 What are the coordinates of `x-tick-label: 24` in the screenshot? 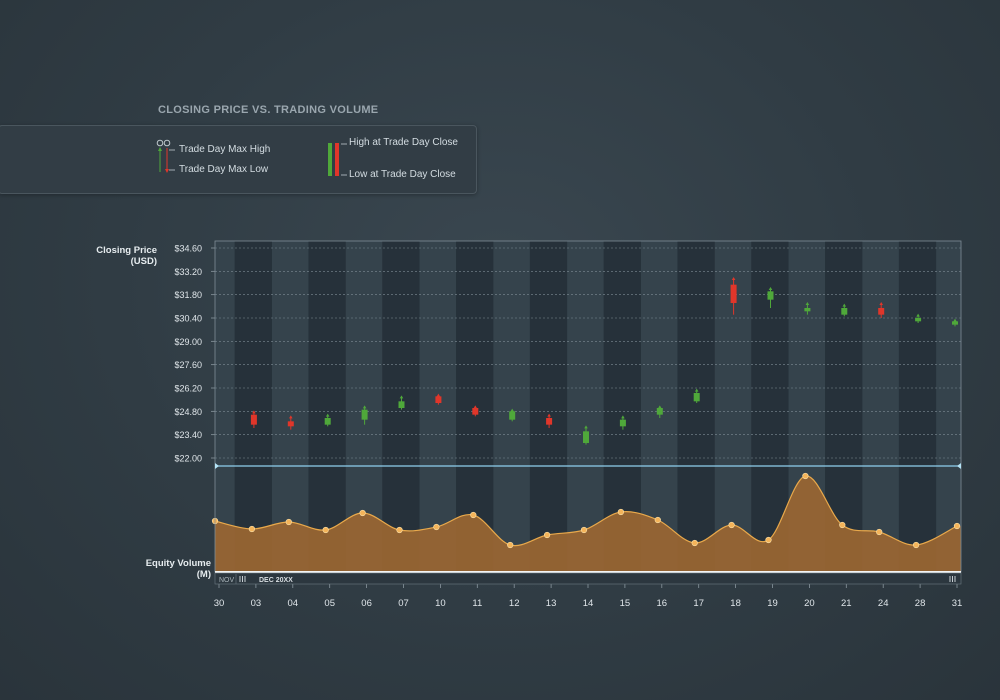 It's located at (883, 603).